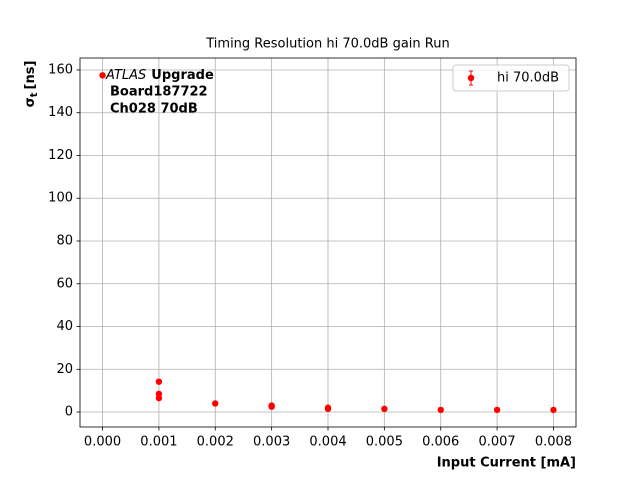 The width and height of the screenshot is (640, 480). I want to click on y-axis-label: σt [ns], so click(32, 84).